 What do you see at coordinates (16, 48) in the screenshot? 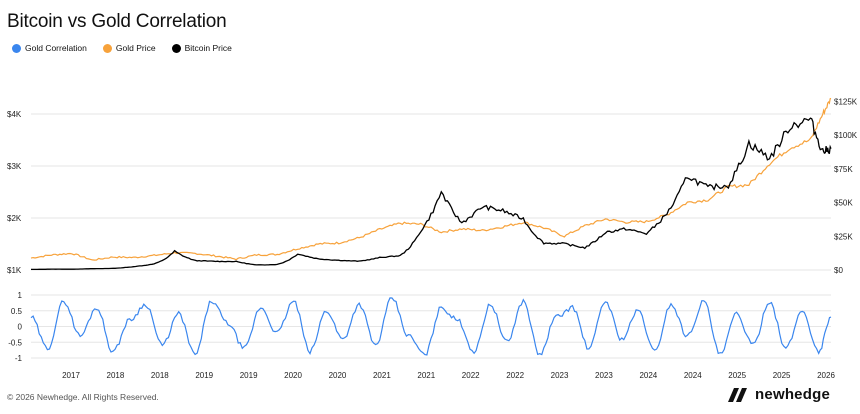
I see `legend-dot-gold-correlation` at bounding box center [16, 48].